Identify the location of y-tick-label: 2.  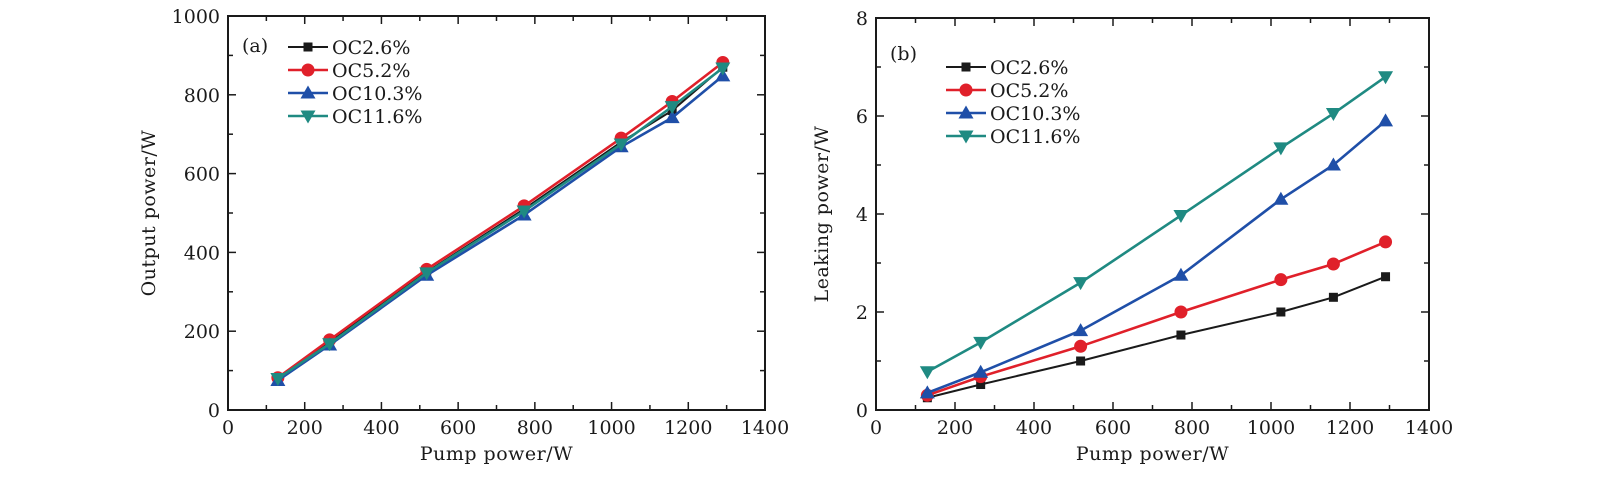
(862, 313).